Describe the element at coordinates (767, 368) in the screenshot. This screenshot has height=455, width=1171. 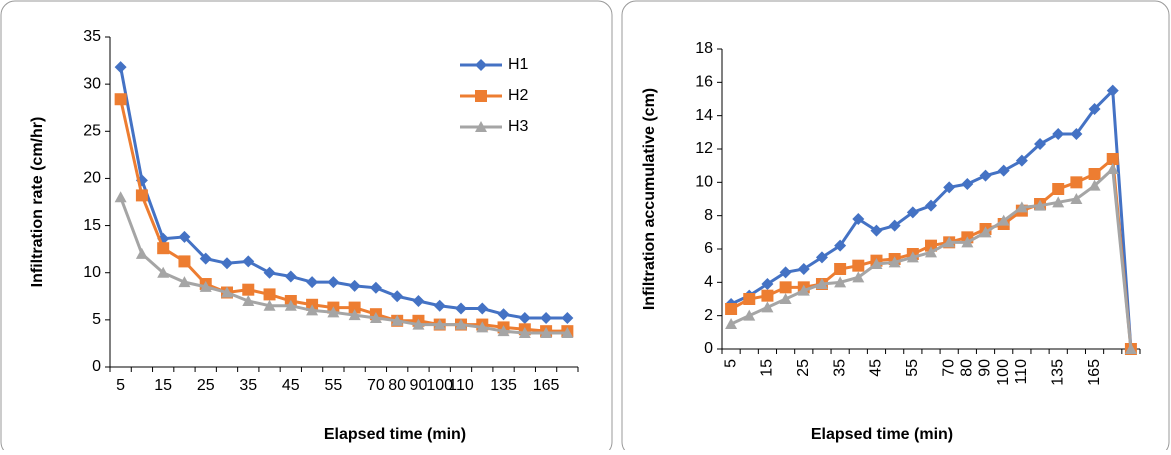
I see `x-tick-label: 15` at that location.